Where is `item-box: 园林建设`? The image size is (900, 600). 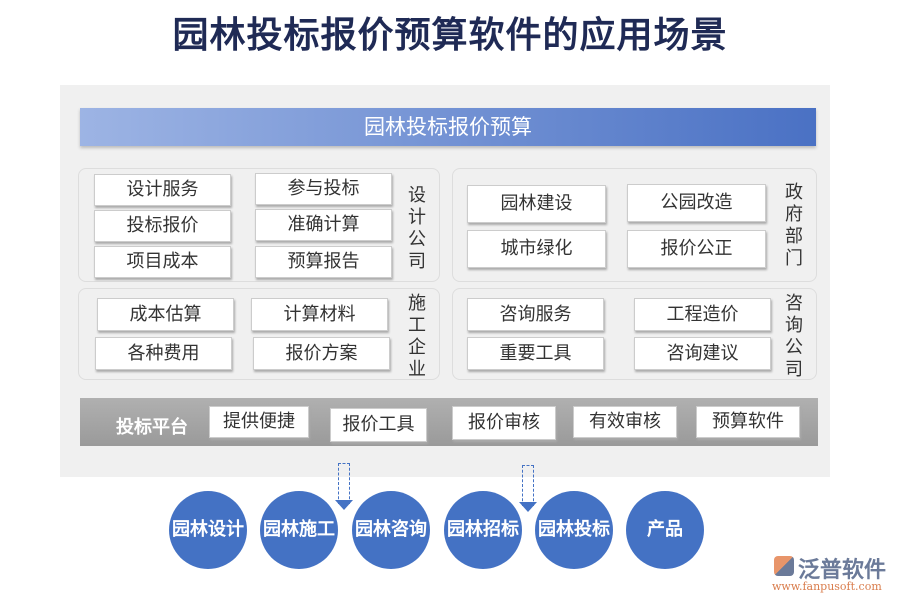 item-box: 园林建设 is located at coordinates (536, 204).